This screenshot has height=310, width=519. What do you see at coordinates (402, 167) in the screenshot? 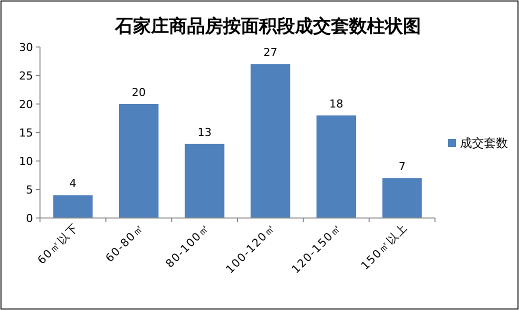
I see `data-label: 7` at bounding box center [402, 167].